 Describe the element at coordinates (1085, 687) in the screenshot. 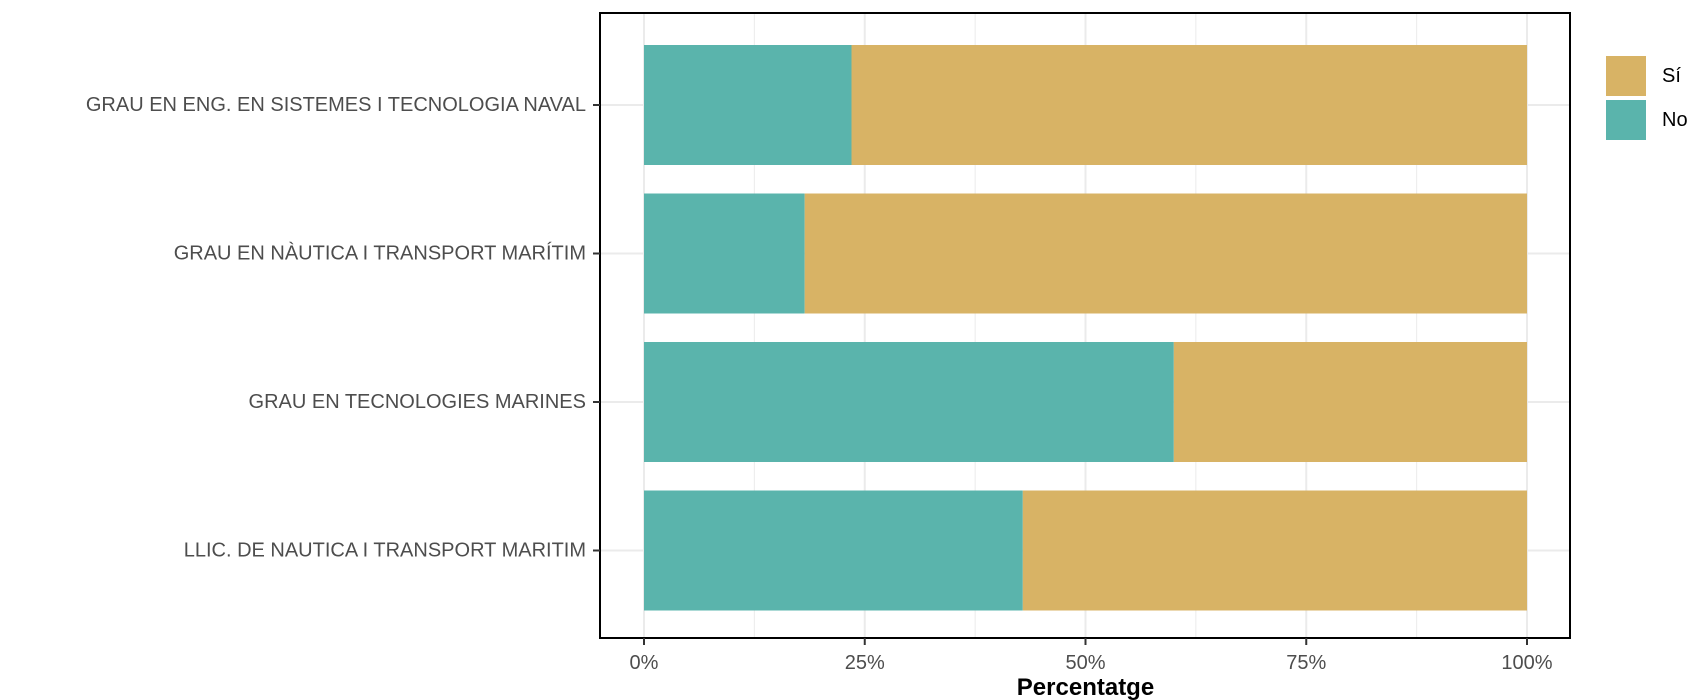

I see `x-axis-label: Percentatge` at that location.